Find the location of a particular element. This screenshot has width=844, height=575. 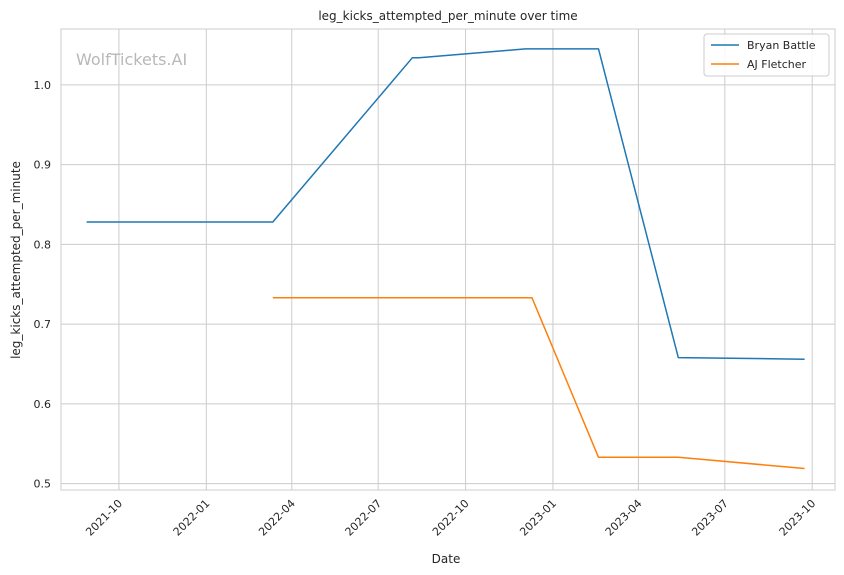

legend-label: Bryan Battle is located at coordinates (781, 45).